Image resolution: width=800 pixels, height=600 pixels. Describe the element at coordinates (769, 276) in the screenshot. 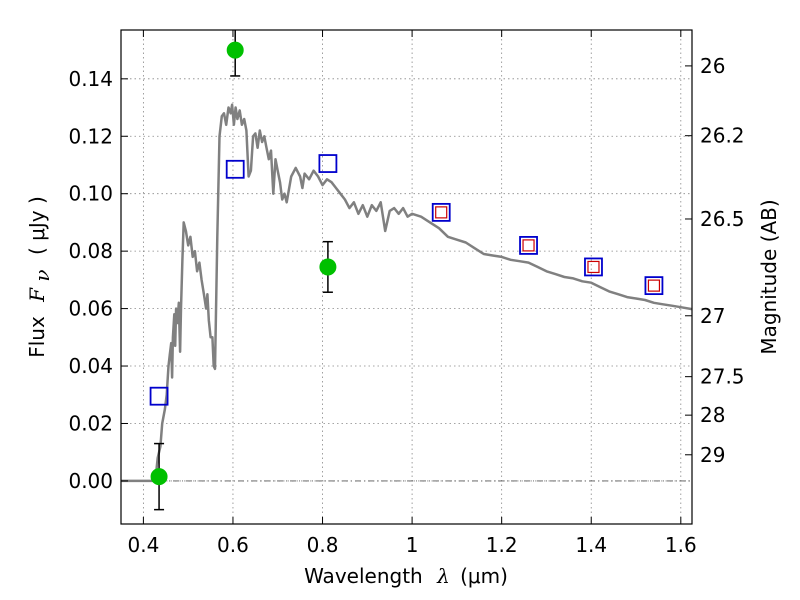

I see `y2-axis-label: Magnitude (AB)` at that location.